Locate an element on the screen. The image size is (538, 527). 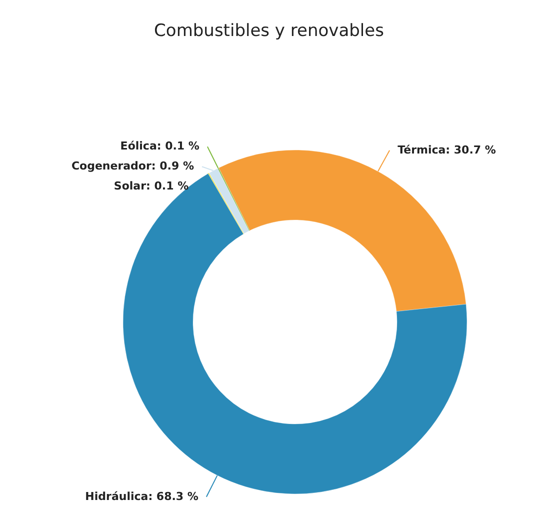
slice-label: Eólica: 0.1 % is located at coordinates (160, 146).